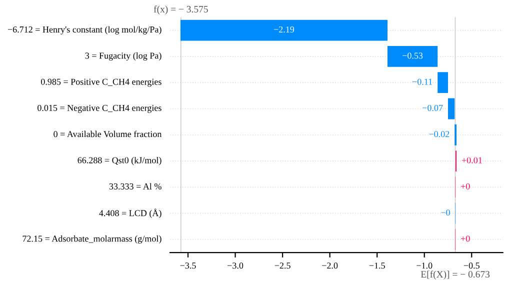  Describe the element at coordinates (181, 10) in the screenshot. I see `ref-line-label: f(x) = − 3.575` at that location.